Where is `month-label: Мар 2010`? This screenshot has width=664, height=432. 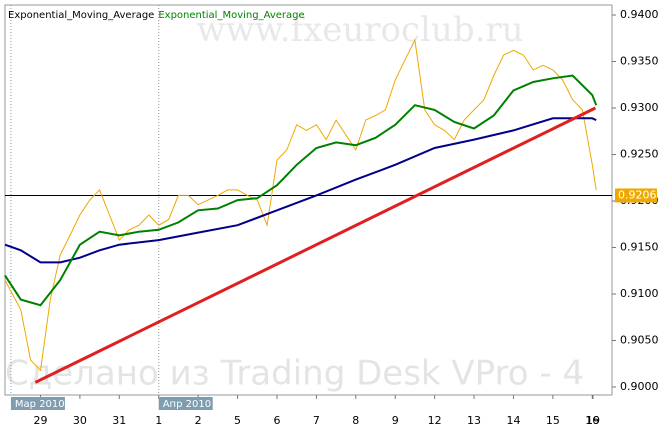 month-label: Мар 2010 is located at coordinates (40, 404).